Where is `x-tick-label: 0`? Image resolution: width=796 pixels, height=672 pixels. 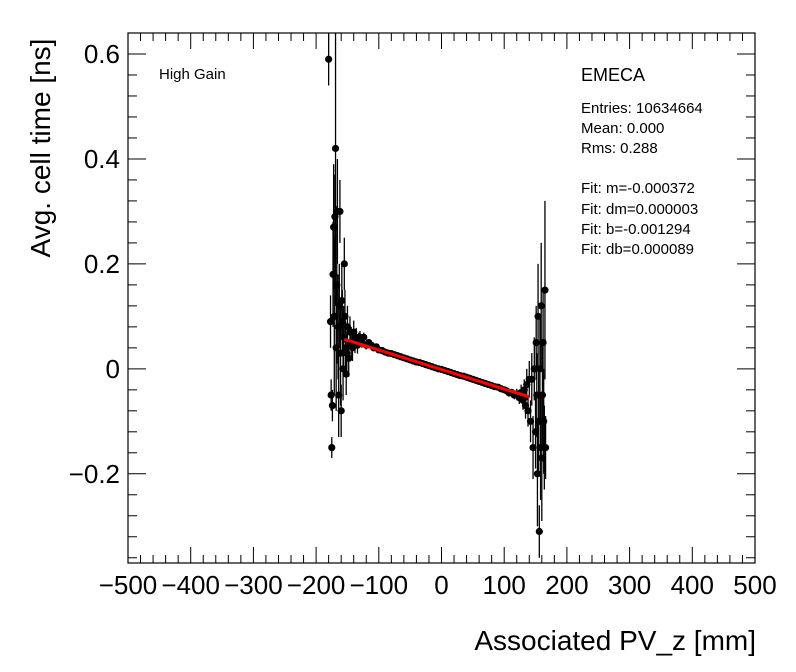
x-tick-label: 0 is located at coordinates (441, 585).